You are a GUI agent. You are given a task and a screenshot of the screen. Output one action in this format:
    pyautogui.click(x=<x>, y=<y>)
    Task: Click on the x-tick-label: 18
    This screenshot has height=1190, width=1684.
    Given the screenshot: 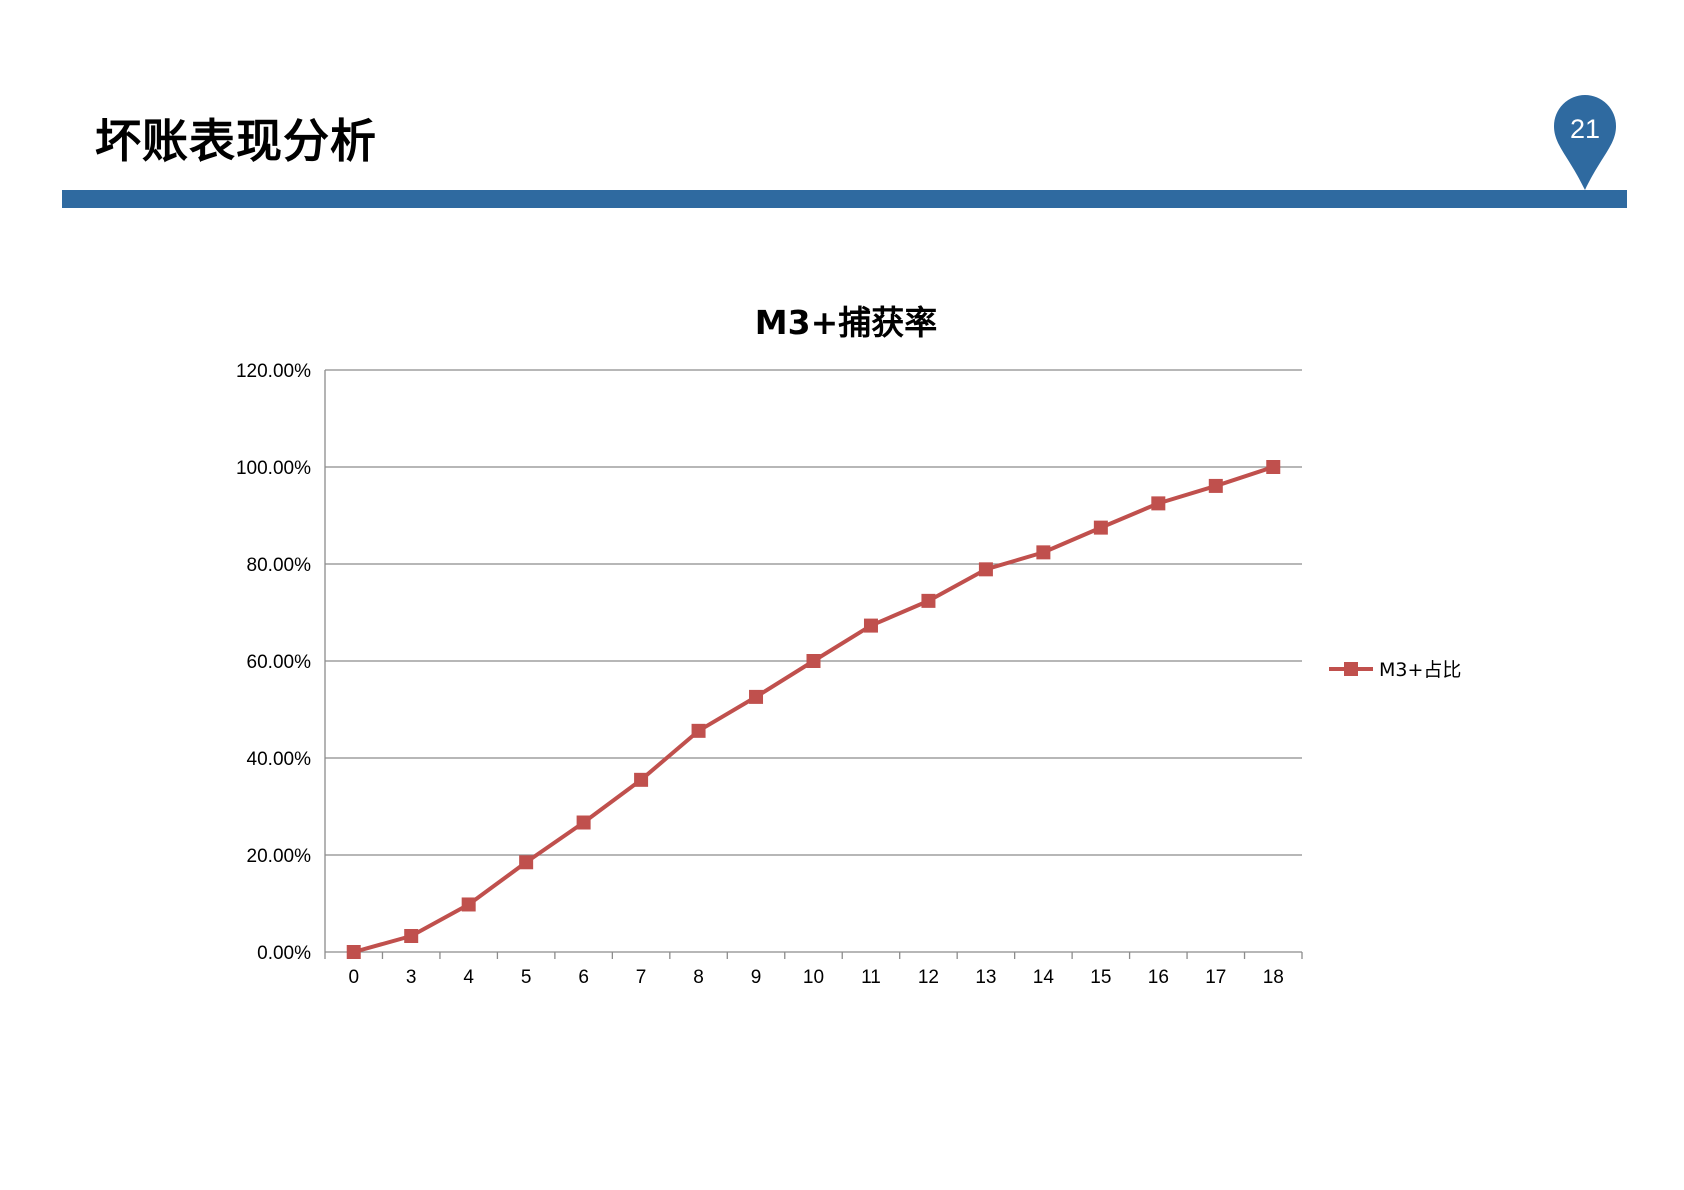 What is the action you would take?
    pyautogui.click(x=1273, y=977)
    